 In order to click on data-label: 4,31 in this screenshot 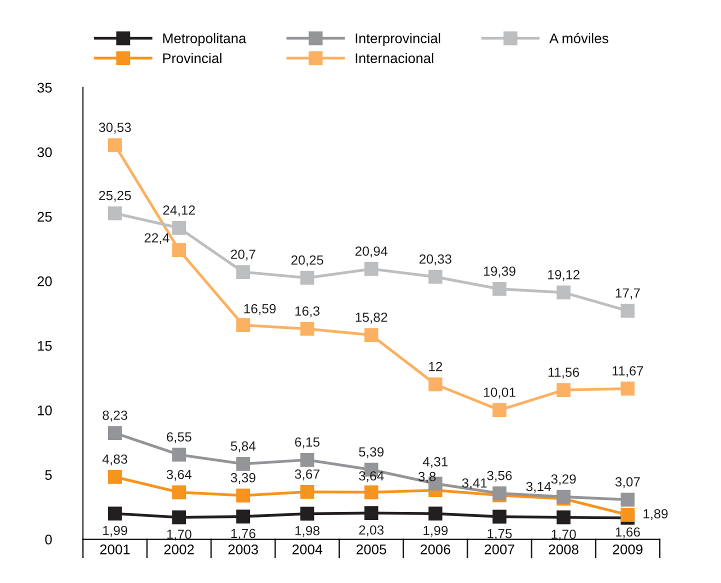, I will do `click(435, 462)`.